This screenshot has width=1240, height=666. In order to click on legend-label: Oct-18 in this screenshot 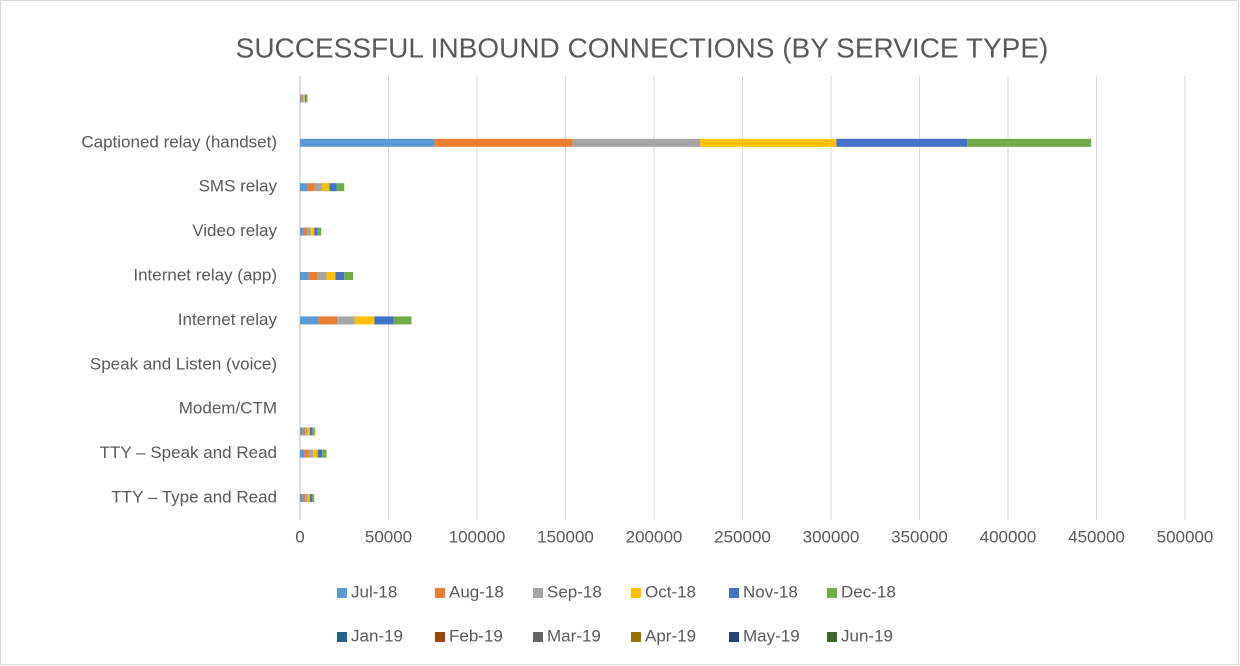, I will do `click(670, 591)`.